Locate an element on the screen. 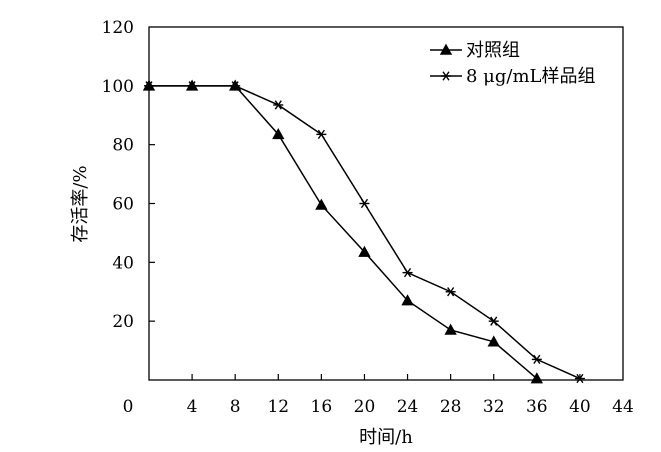 This screenshot has height=452, width=661. y-tick-label: 20 is located at coordinates (123, 322).